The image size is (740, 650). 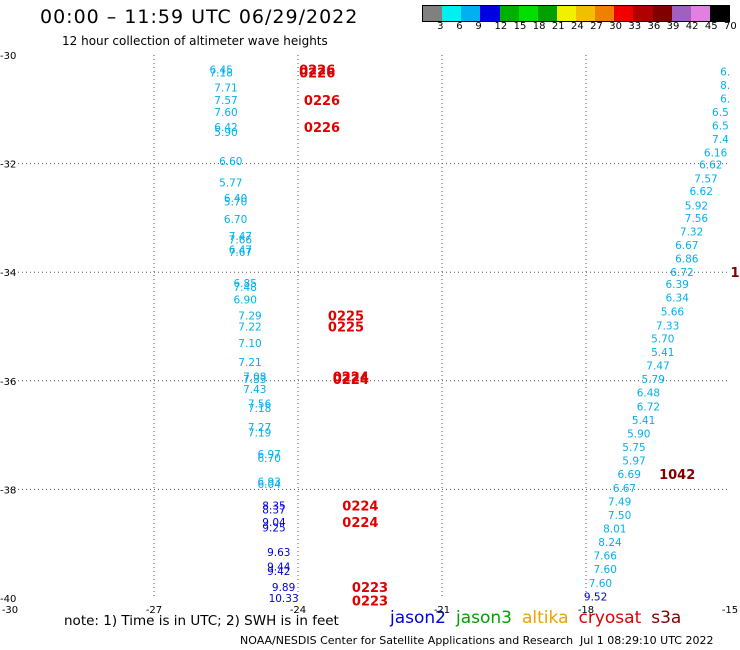 I want to click on y-tick-label: -40, so click(x=8, y=599).